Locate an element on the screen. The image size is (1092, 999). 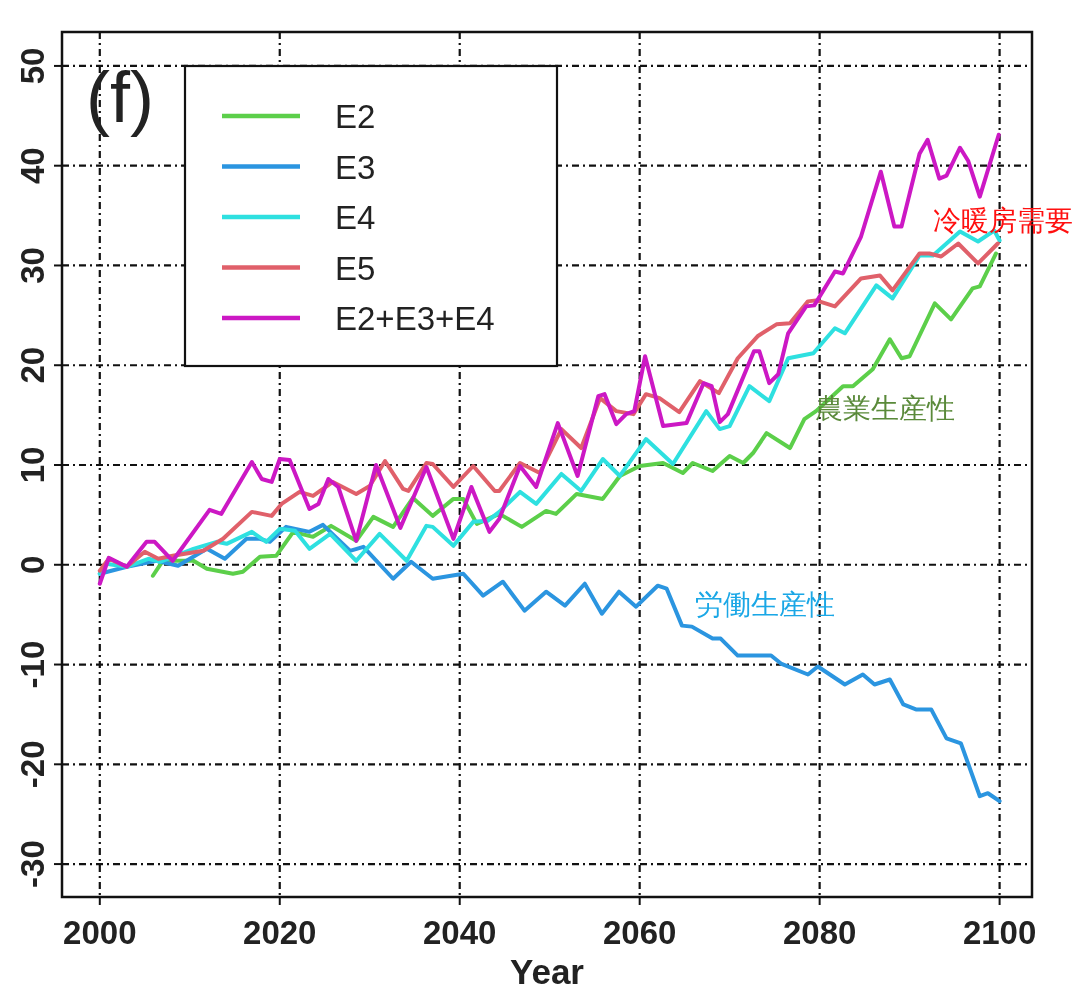
legend-label: E5 is located at coordinates (355, 268).